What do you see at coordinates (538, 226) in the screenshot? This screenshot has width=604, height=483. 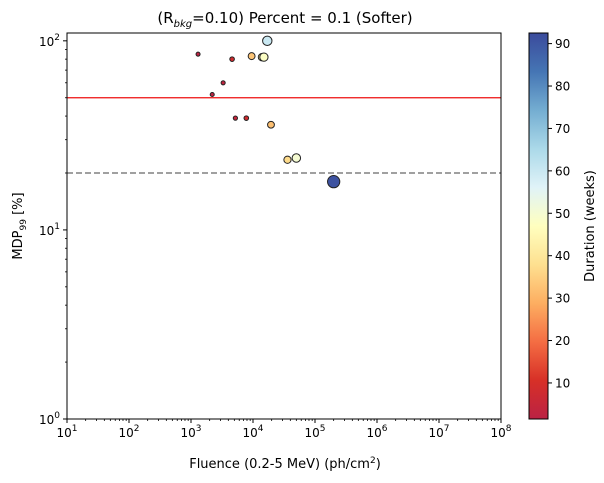 I see `colorbar` at bounding box center [538, 226].